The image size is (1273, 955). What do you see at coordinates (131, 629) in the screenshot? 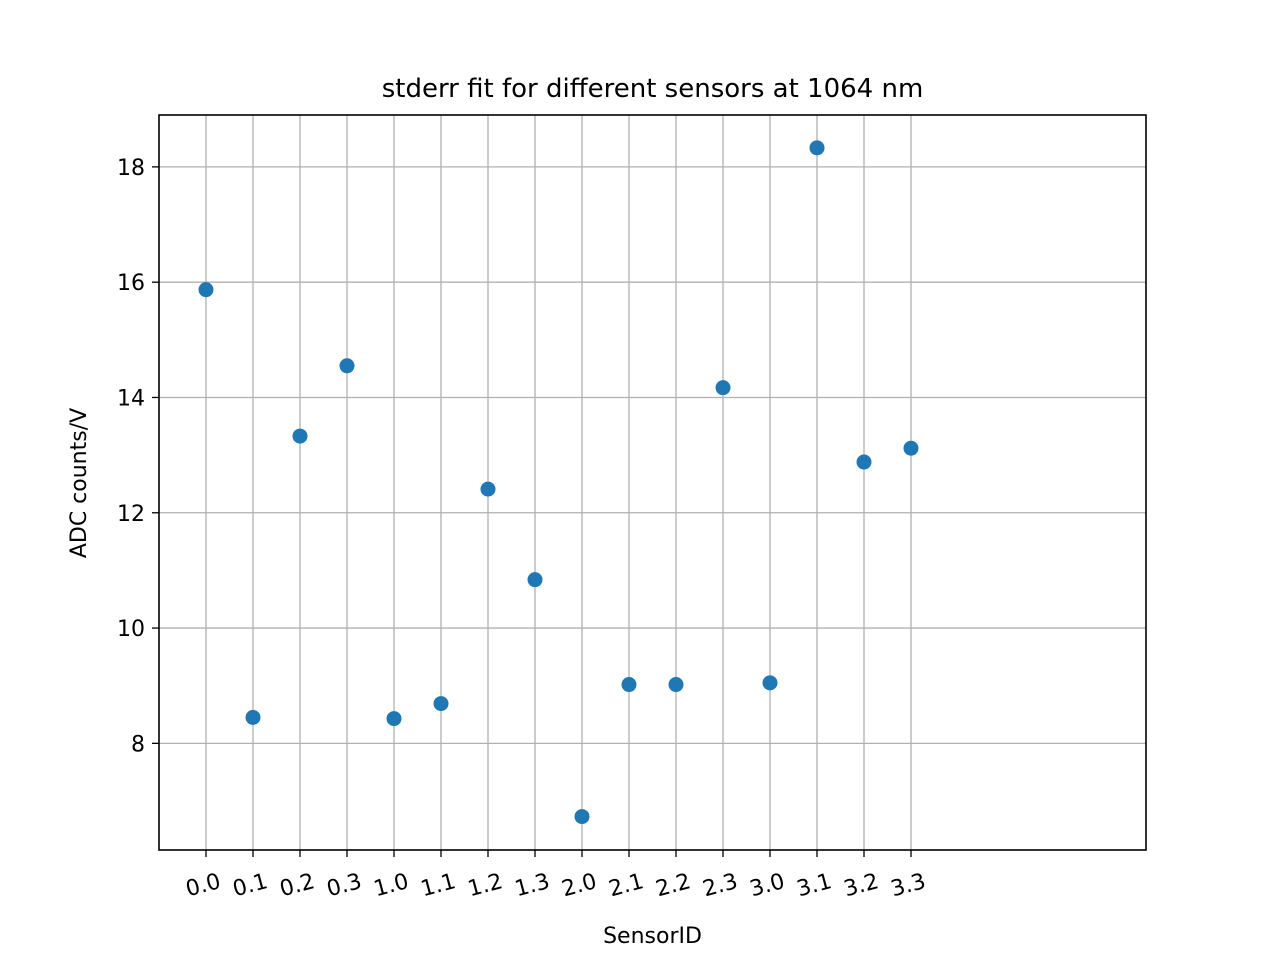
I see `y-tick-label: 10` at bounding box center [131, 629].